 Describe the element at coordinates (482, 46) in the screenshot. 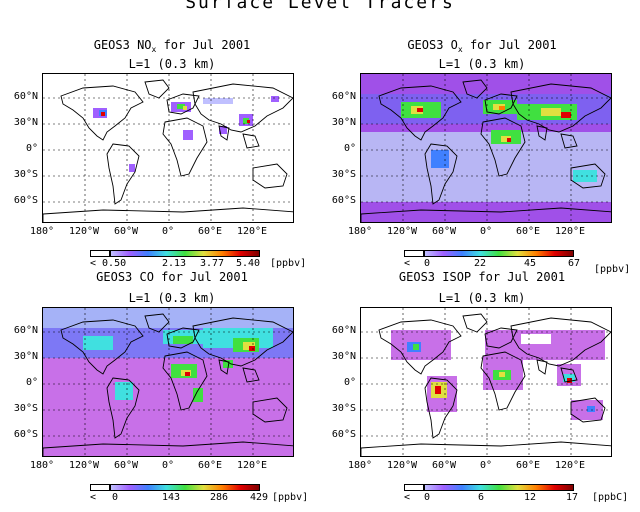

I see `panel-title-ox: GEOS3 Ox for Jul 2001` at that location.